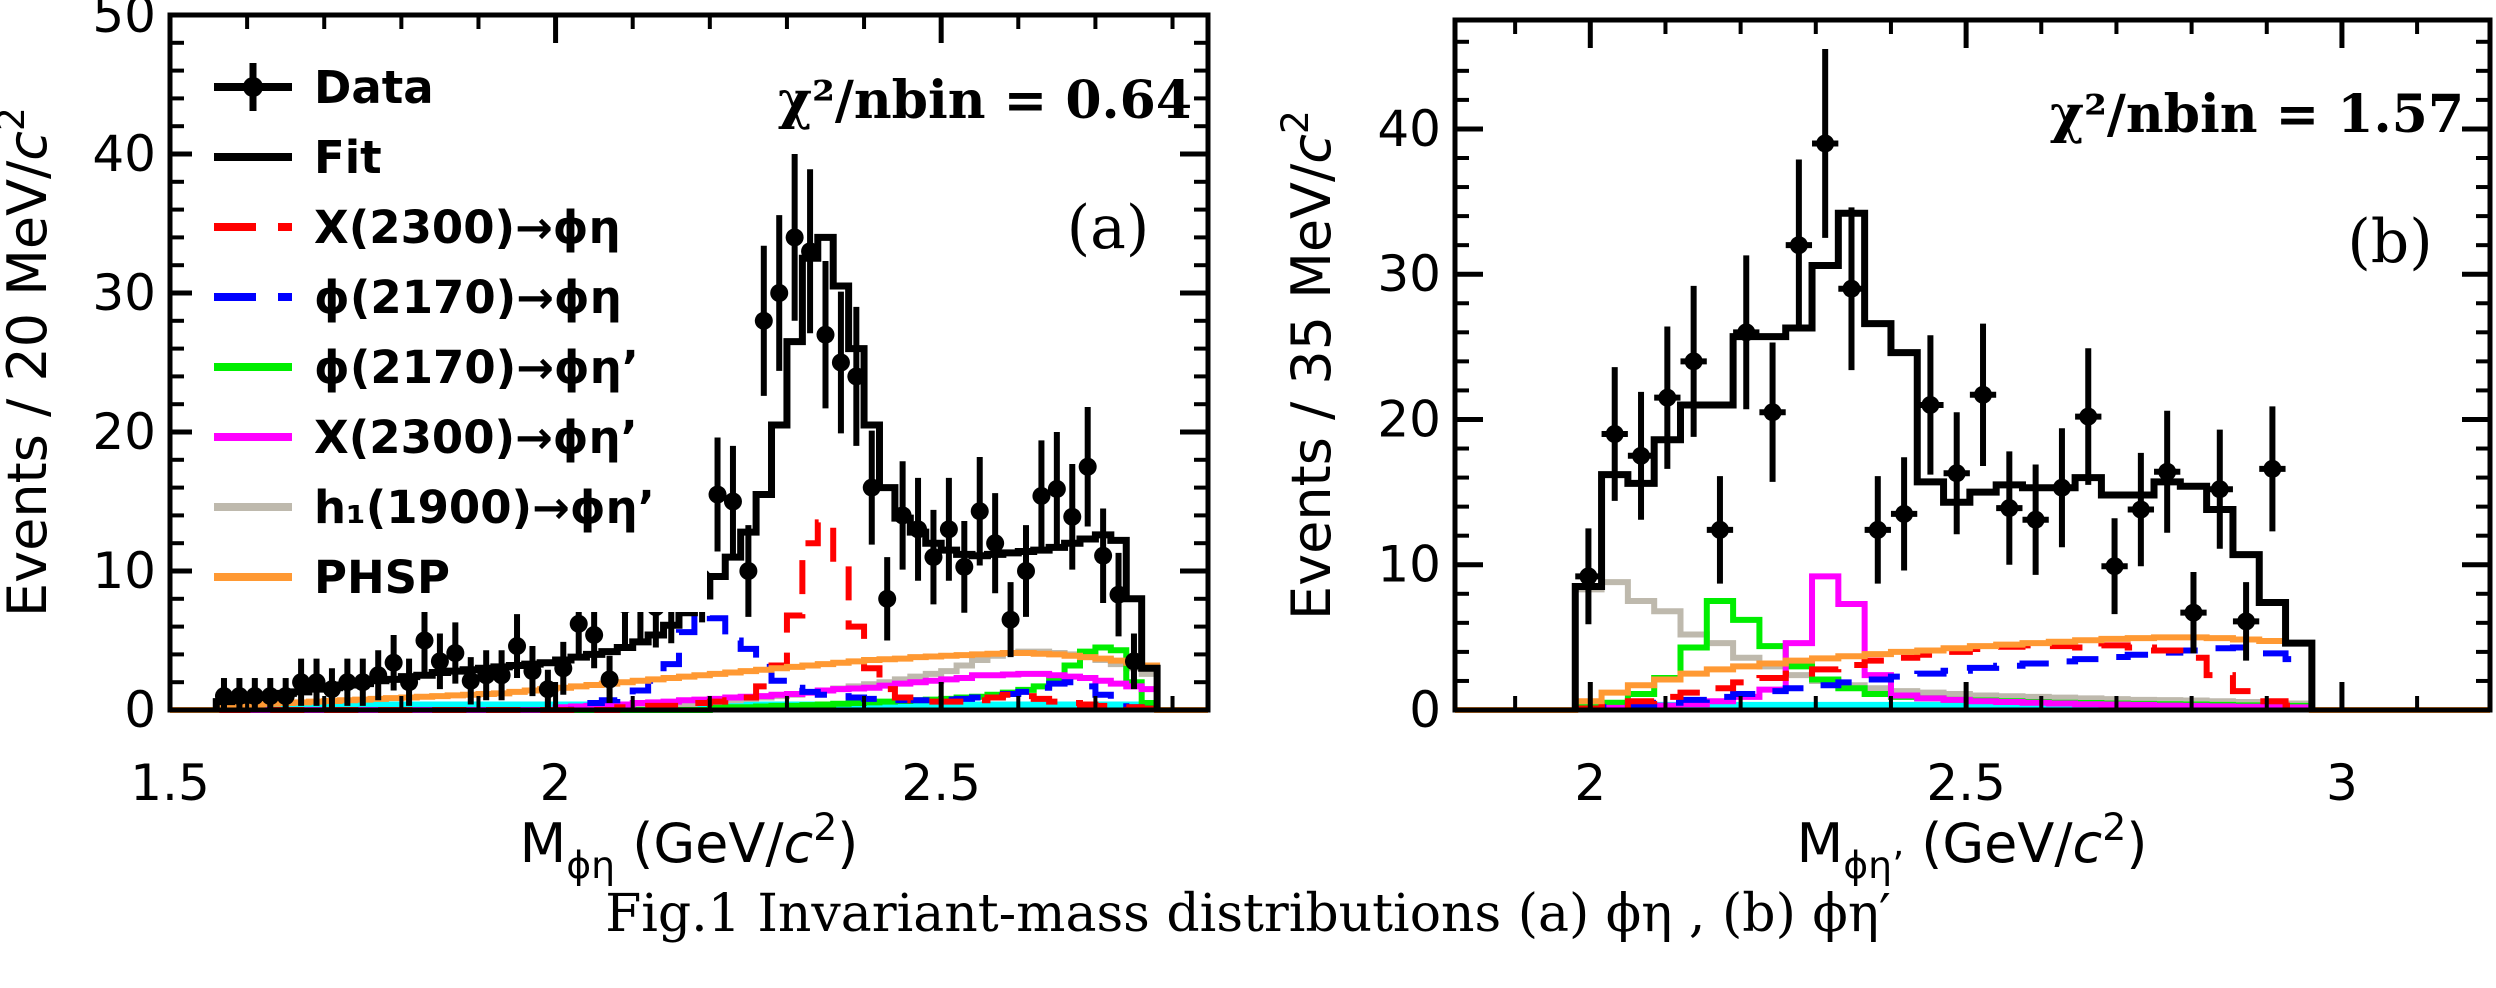  I want to click on panel-a-xtick-label: 2, so click(556, 783).